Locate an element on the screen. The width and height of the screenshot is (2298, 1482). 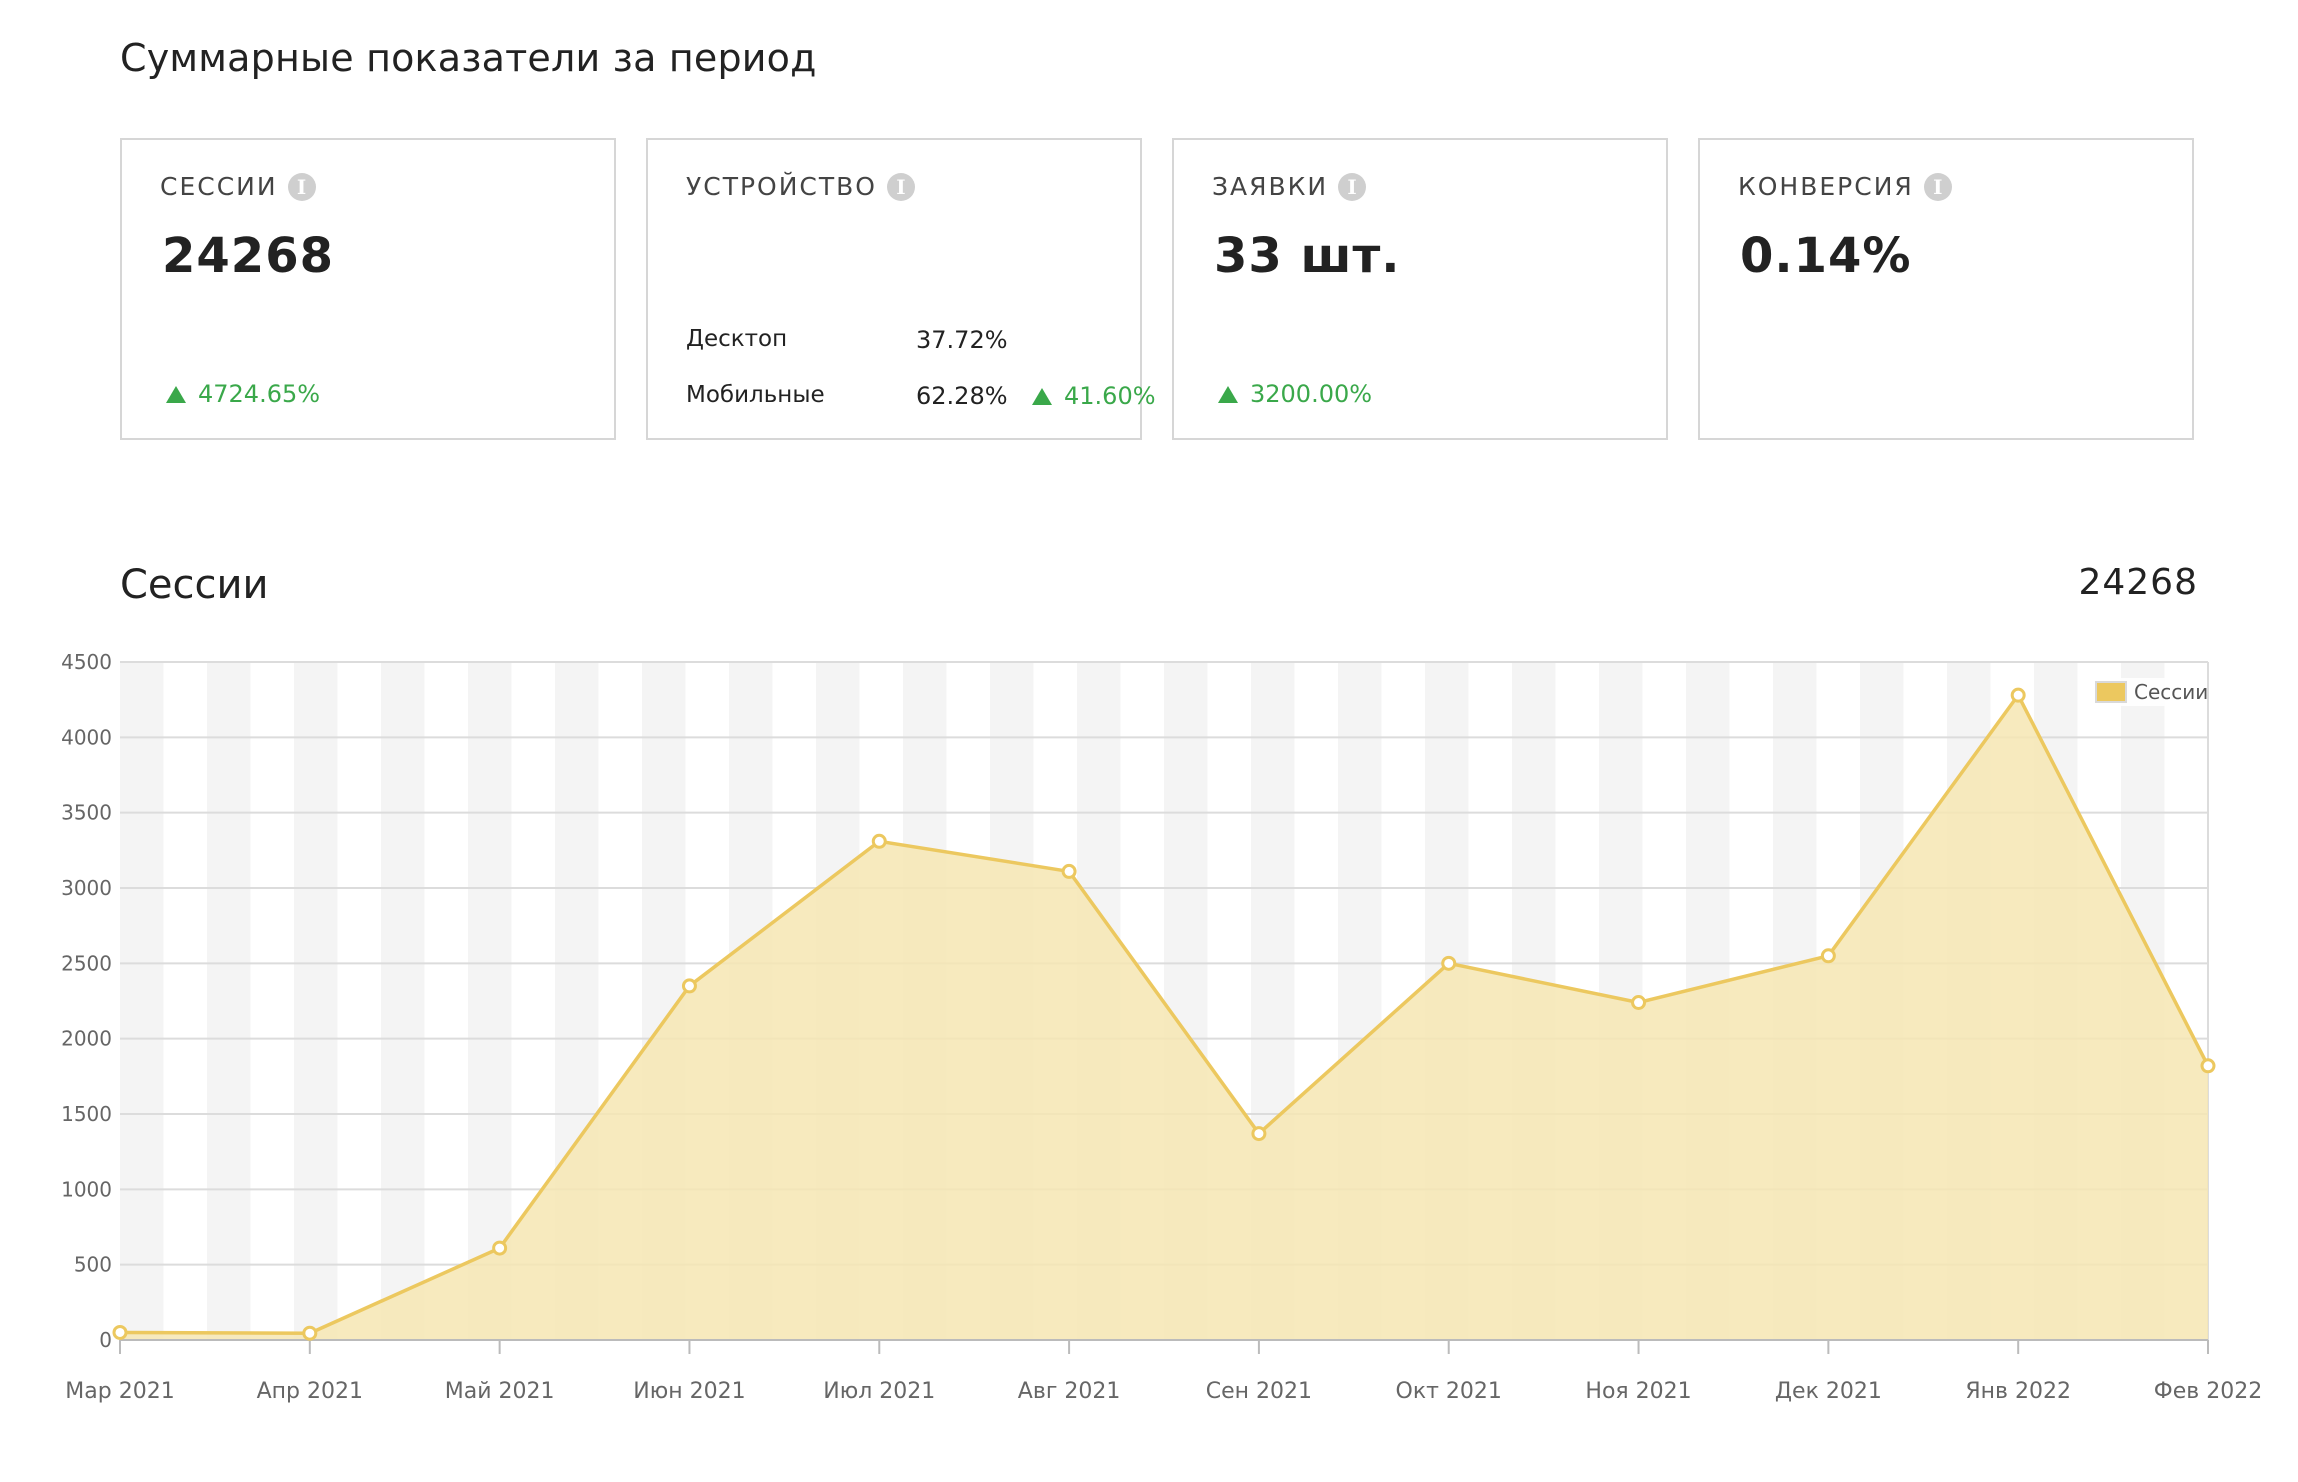
legend-label: Сессии is located at coordinates (2171, 692).